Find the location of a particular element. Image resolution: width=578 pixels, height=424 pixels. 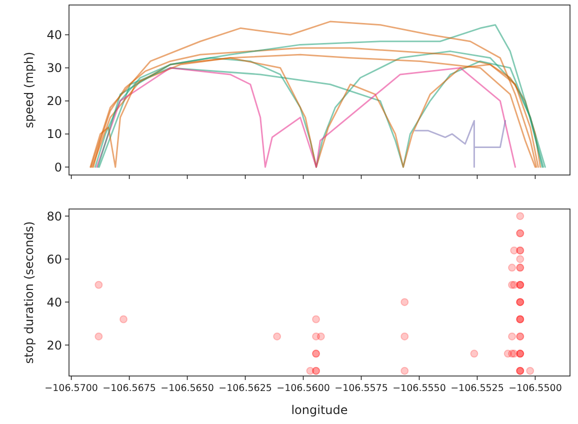

y-axis-title: speed (mph) is located at coordinates (29, 90).